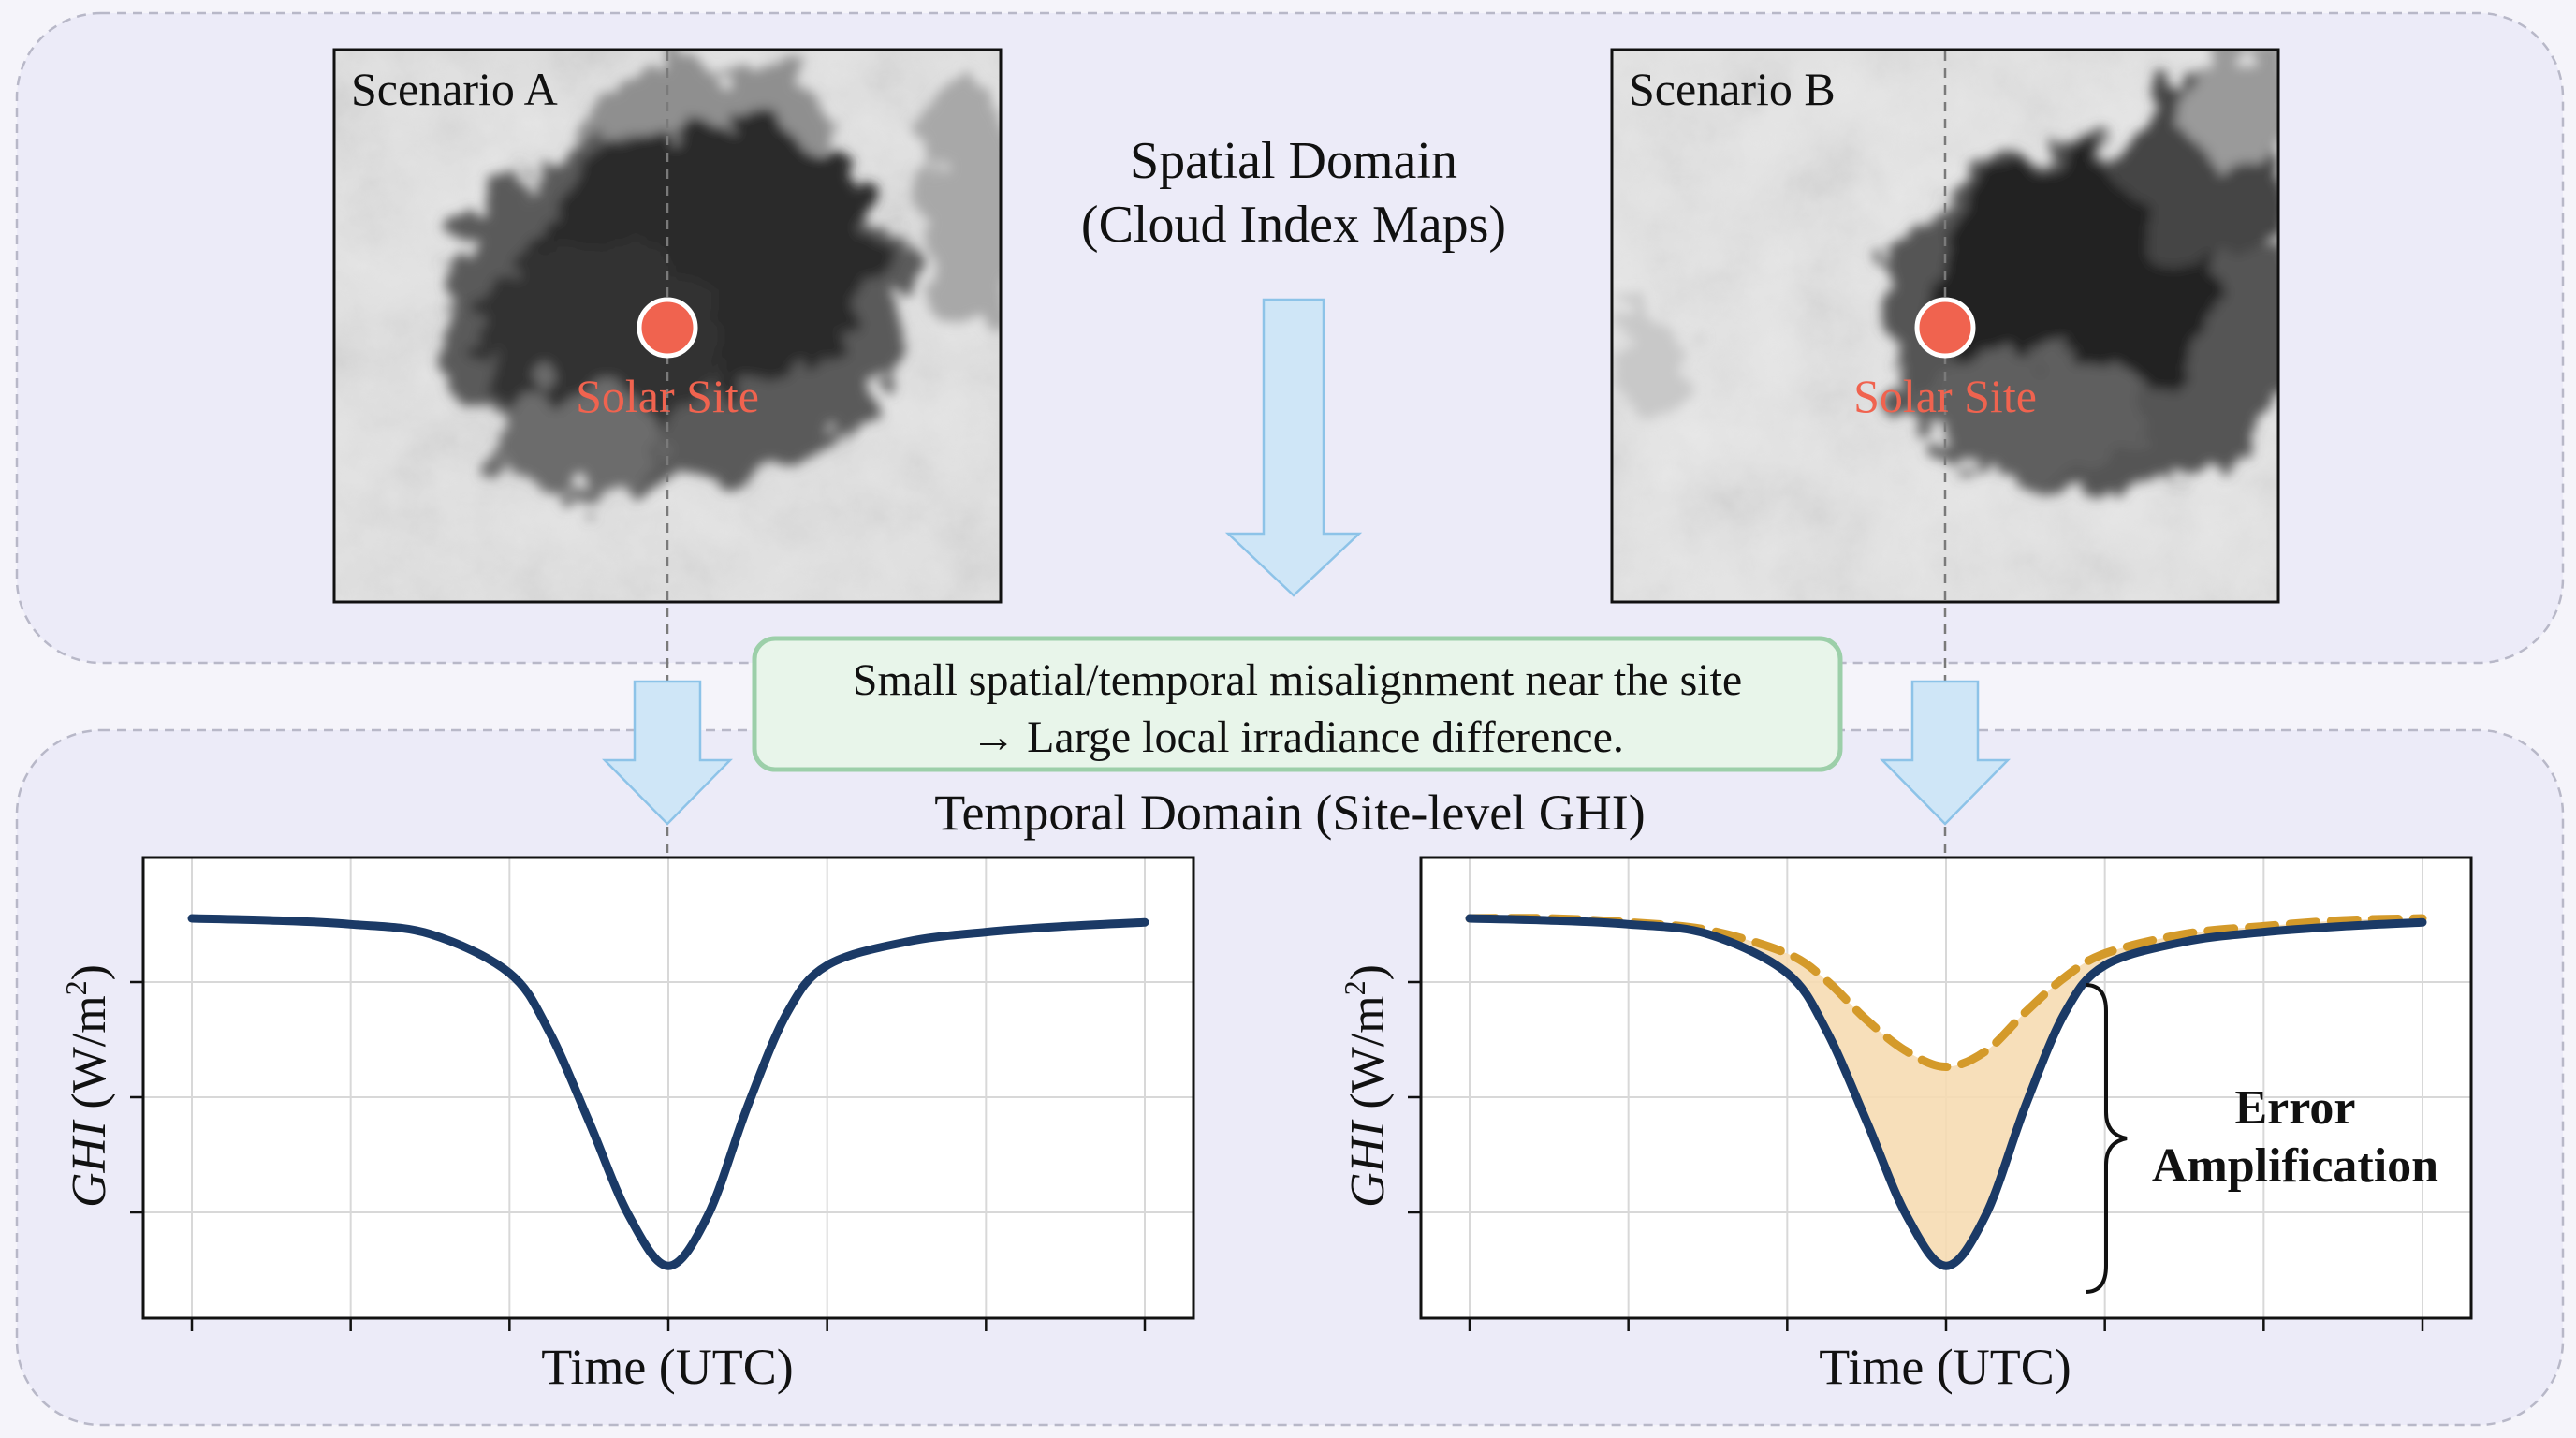 The width and height of the screenshot is (2576, 1438). What do you see at coordinates (667, 753) in the screenshot?
I see `down-arrow-a` at bounding box center [667, 753].